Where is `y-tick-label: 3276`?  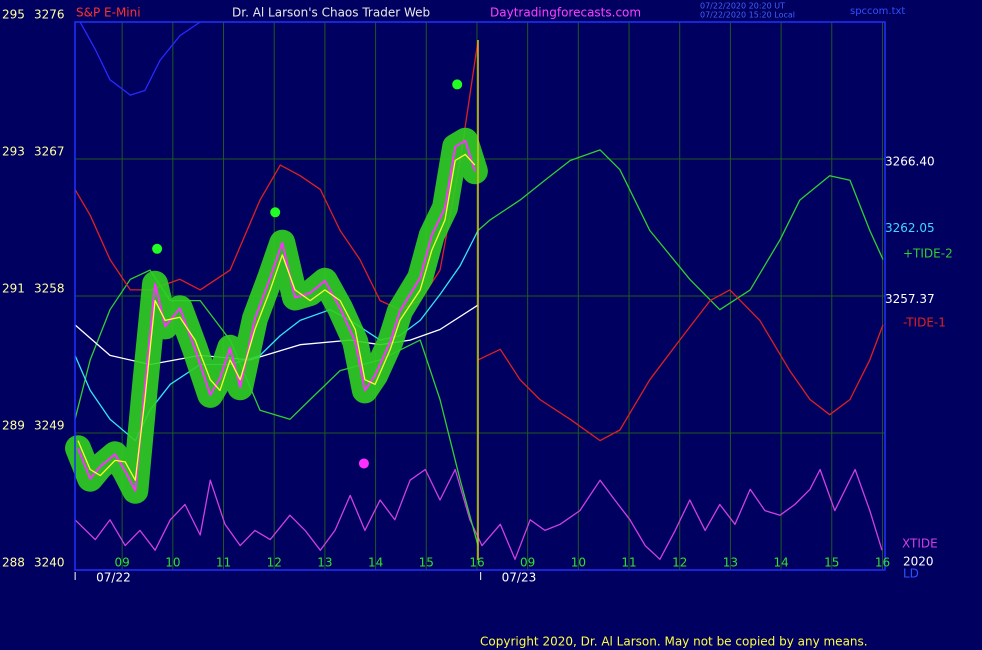 y-tick-label: 3276 is located at coordinates (49, 15).